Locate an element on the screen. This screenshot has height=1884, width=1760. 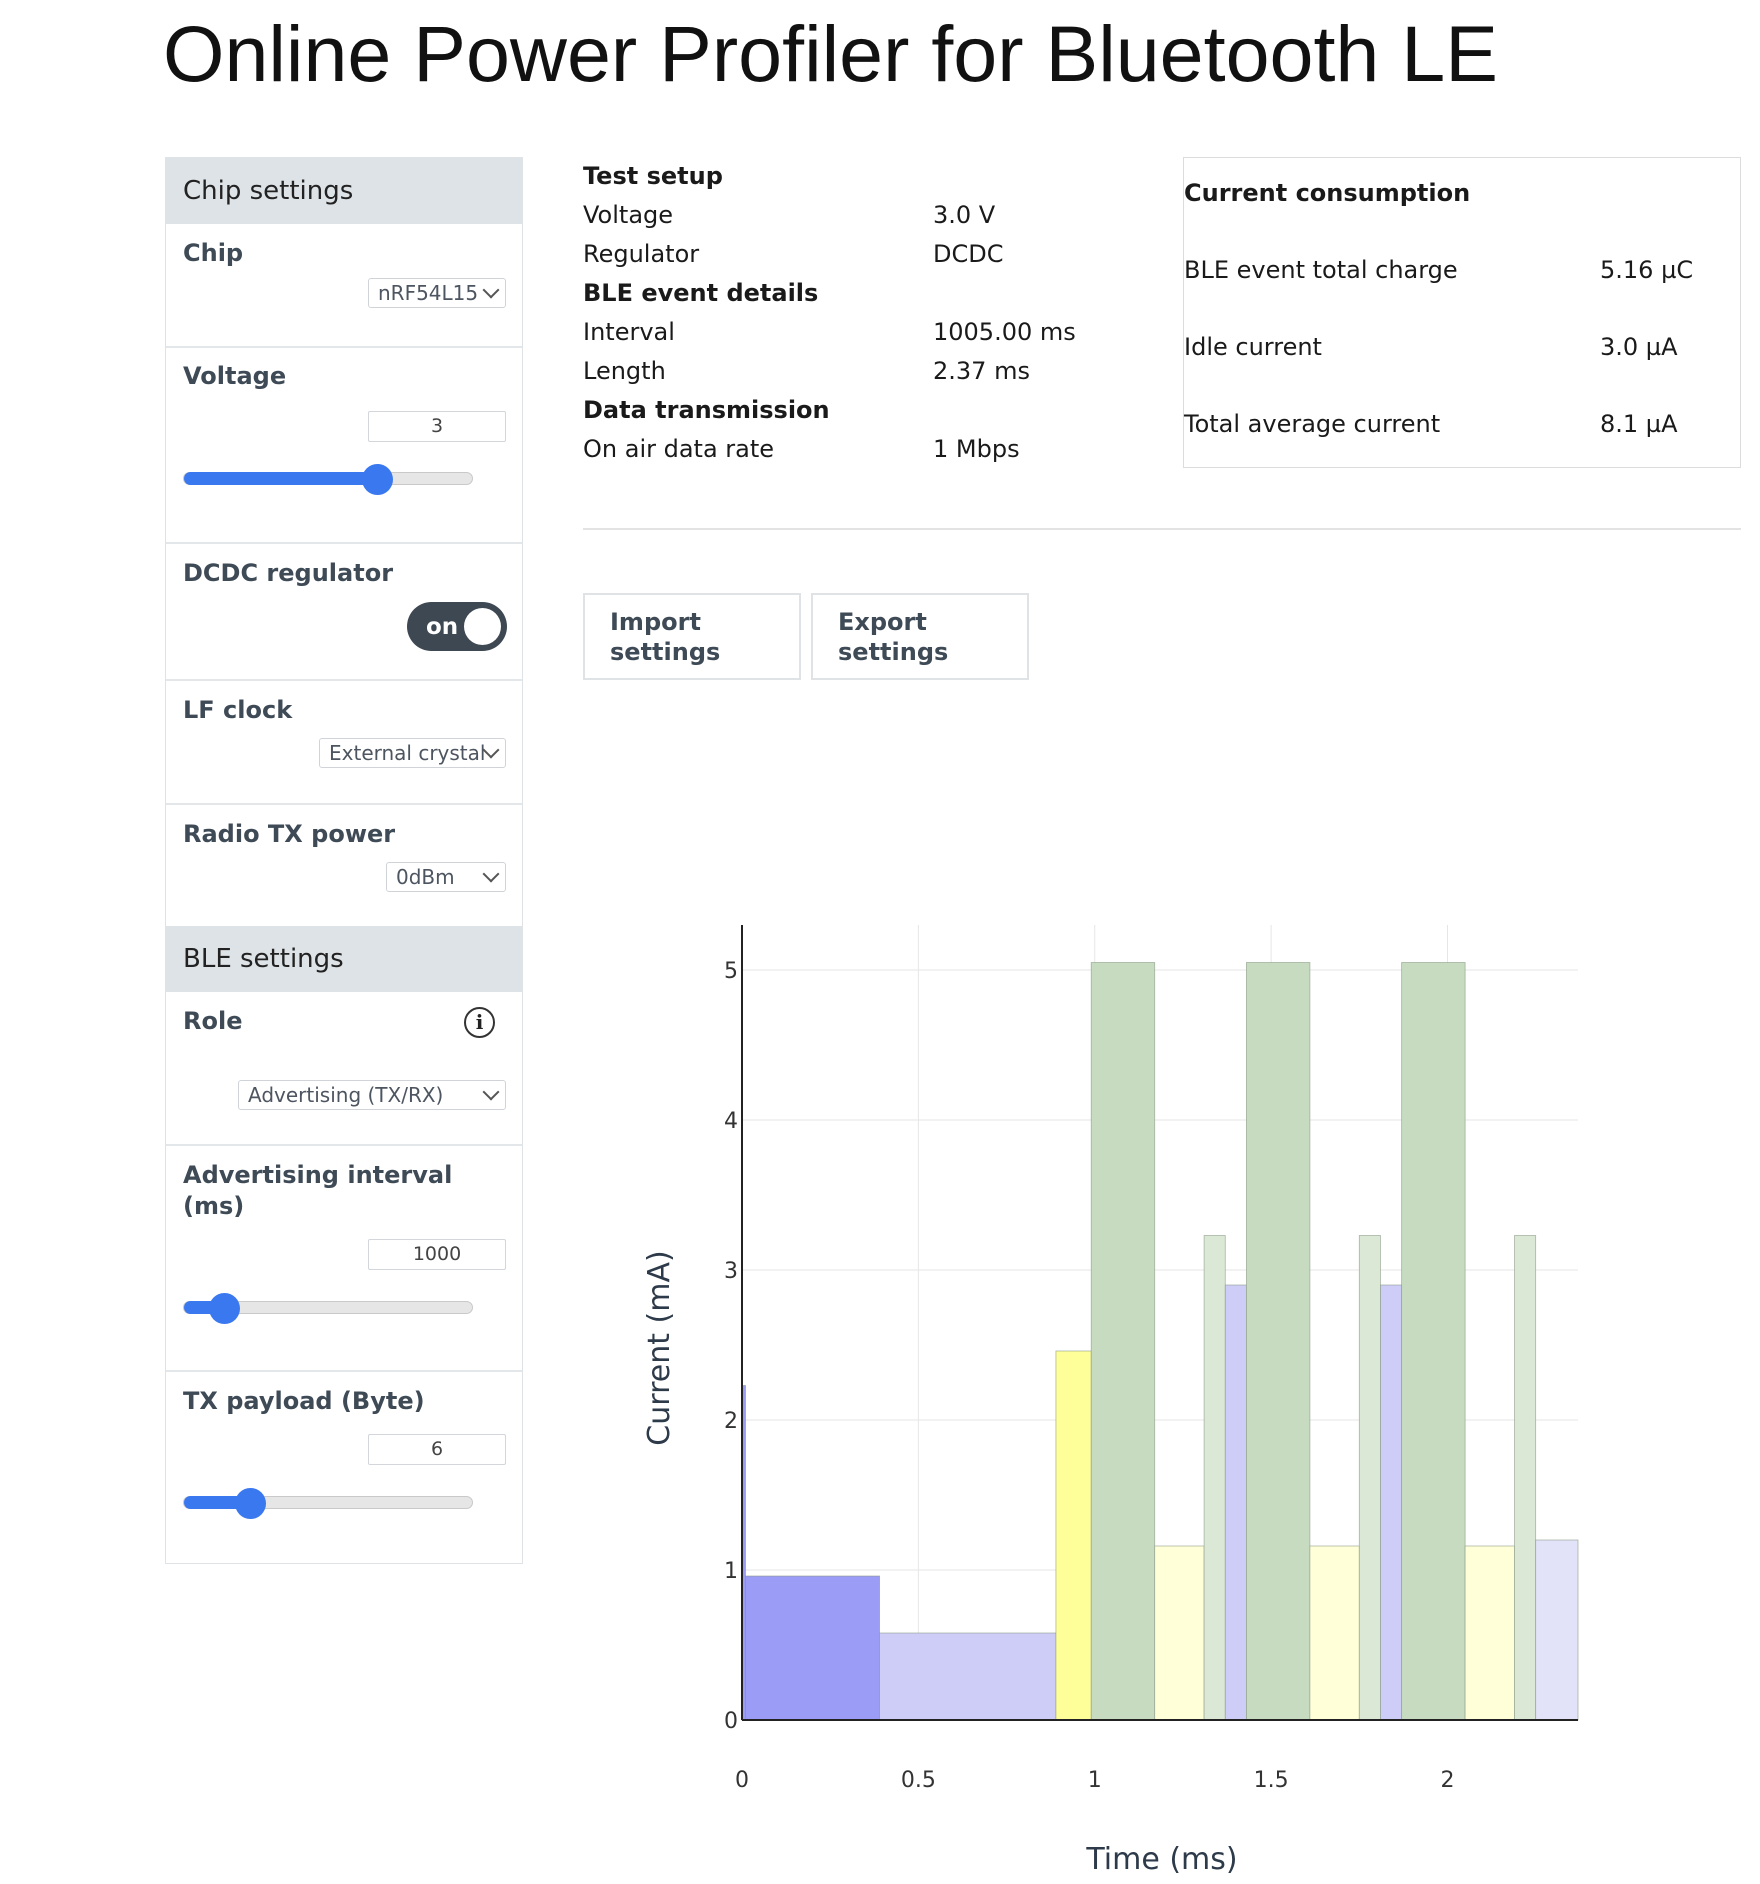
adv-interval-slider is located at coordinates (328, 1308).